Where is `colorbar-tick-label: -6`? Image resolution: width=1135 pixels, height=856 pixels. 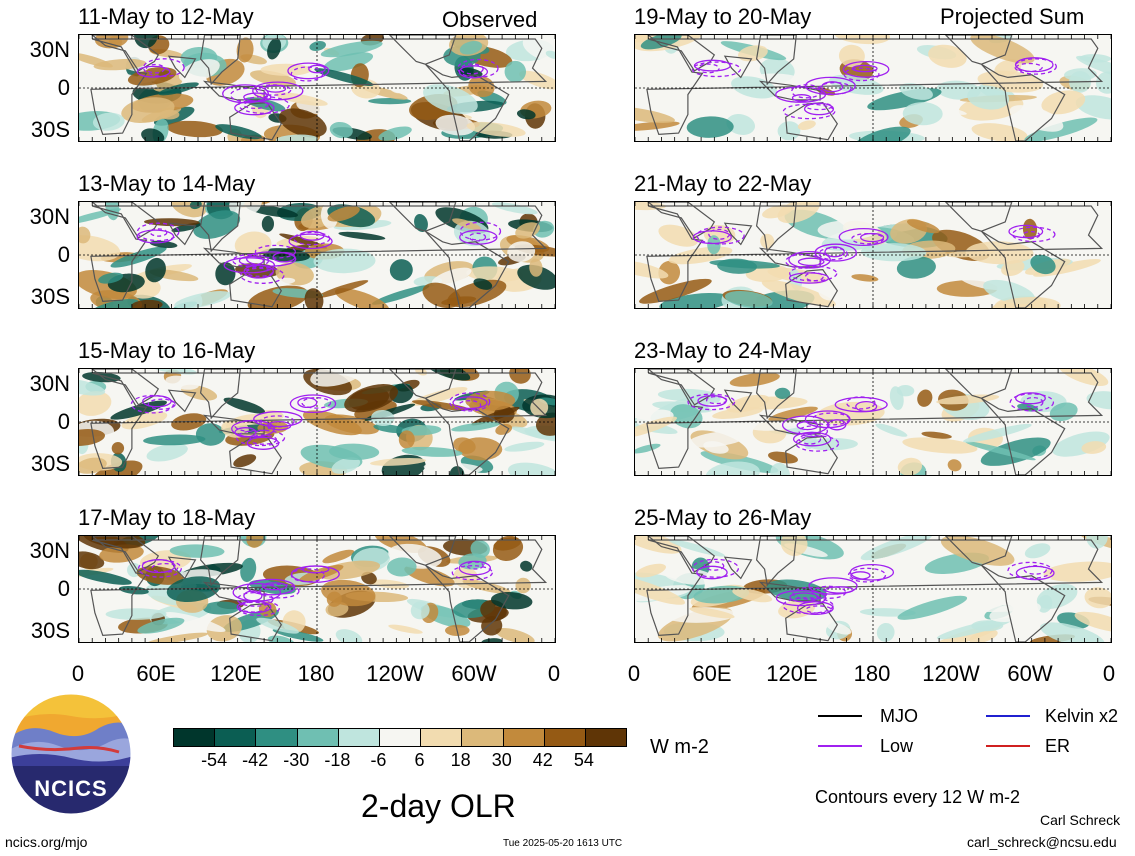
colorbar-tick-label: -6 is located at coordinates (378, 760).